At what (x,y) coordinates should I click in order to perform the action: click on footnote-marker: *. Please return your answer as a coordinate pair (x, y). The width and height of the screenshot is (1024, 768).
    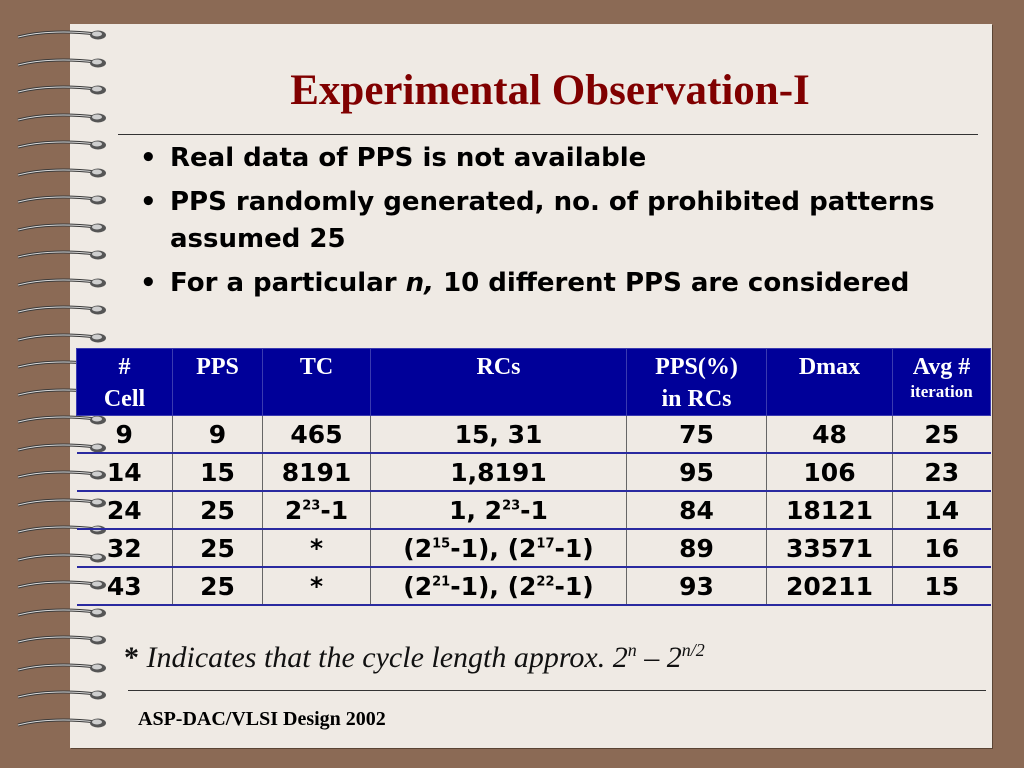
    Looking at the image, I should click on (131, 657).